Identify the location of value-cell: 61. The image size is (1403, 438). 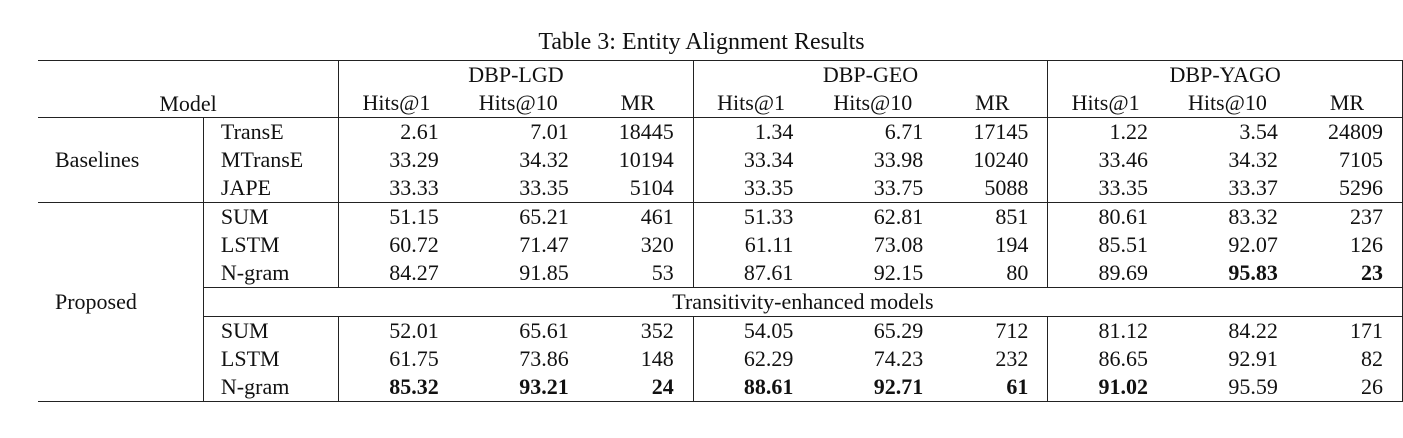
(992, 387).